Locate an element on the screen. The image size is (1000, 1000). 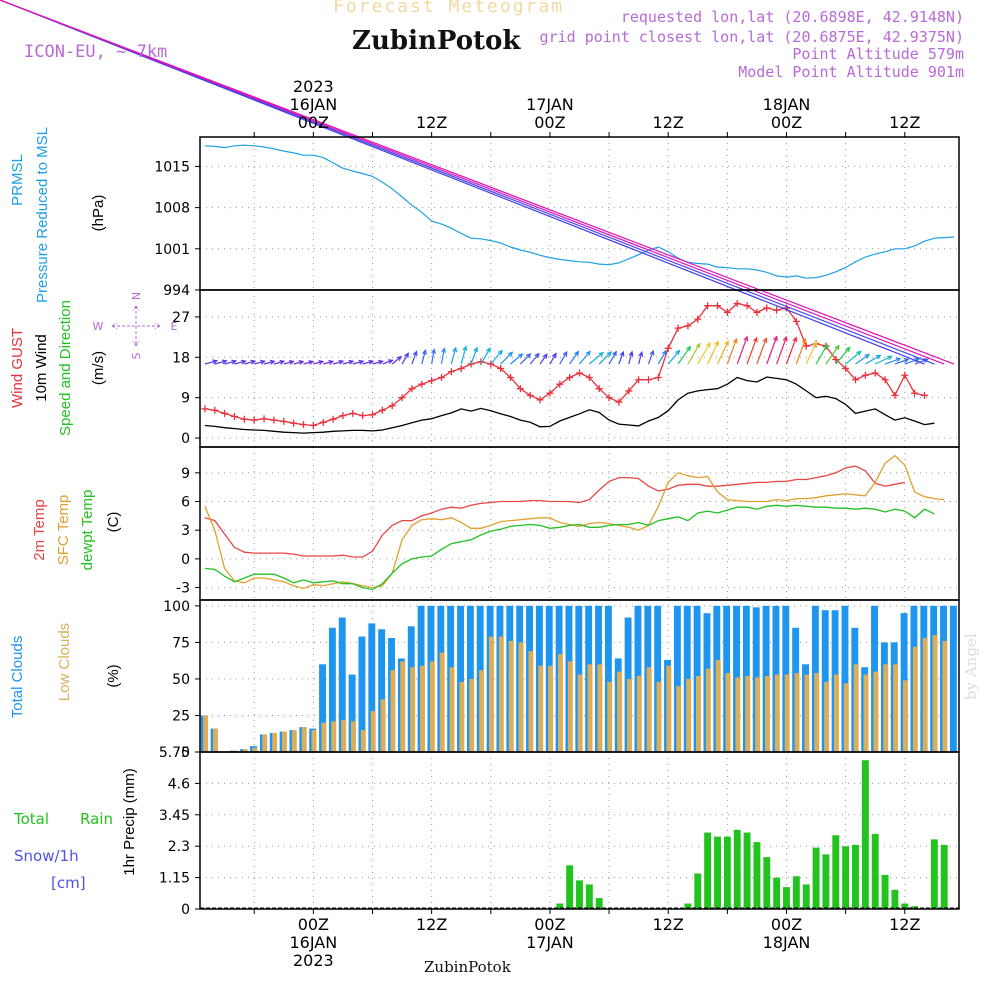
compass-south-label: S is located at coordinates (136, 355).